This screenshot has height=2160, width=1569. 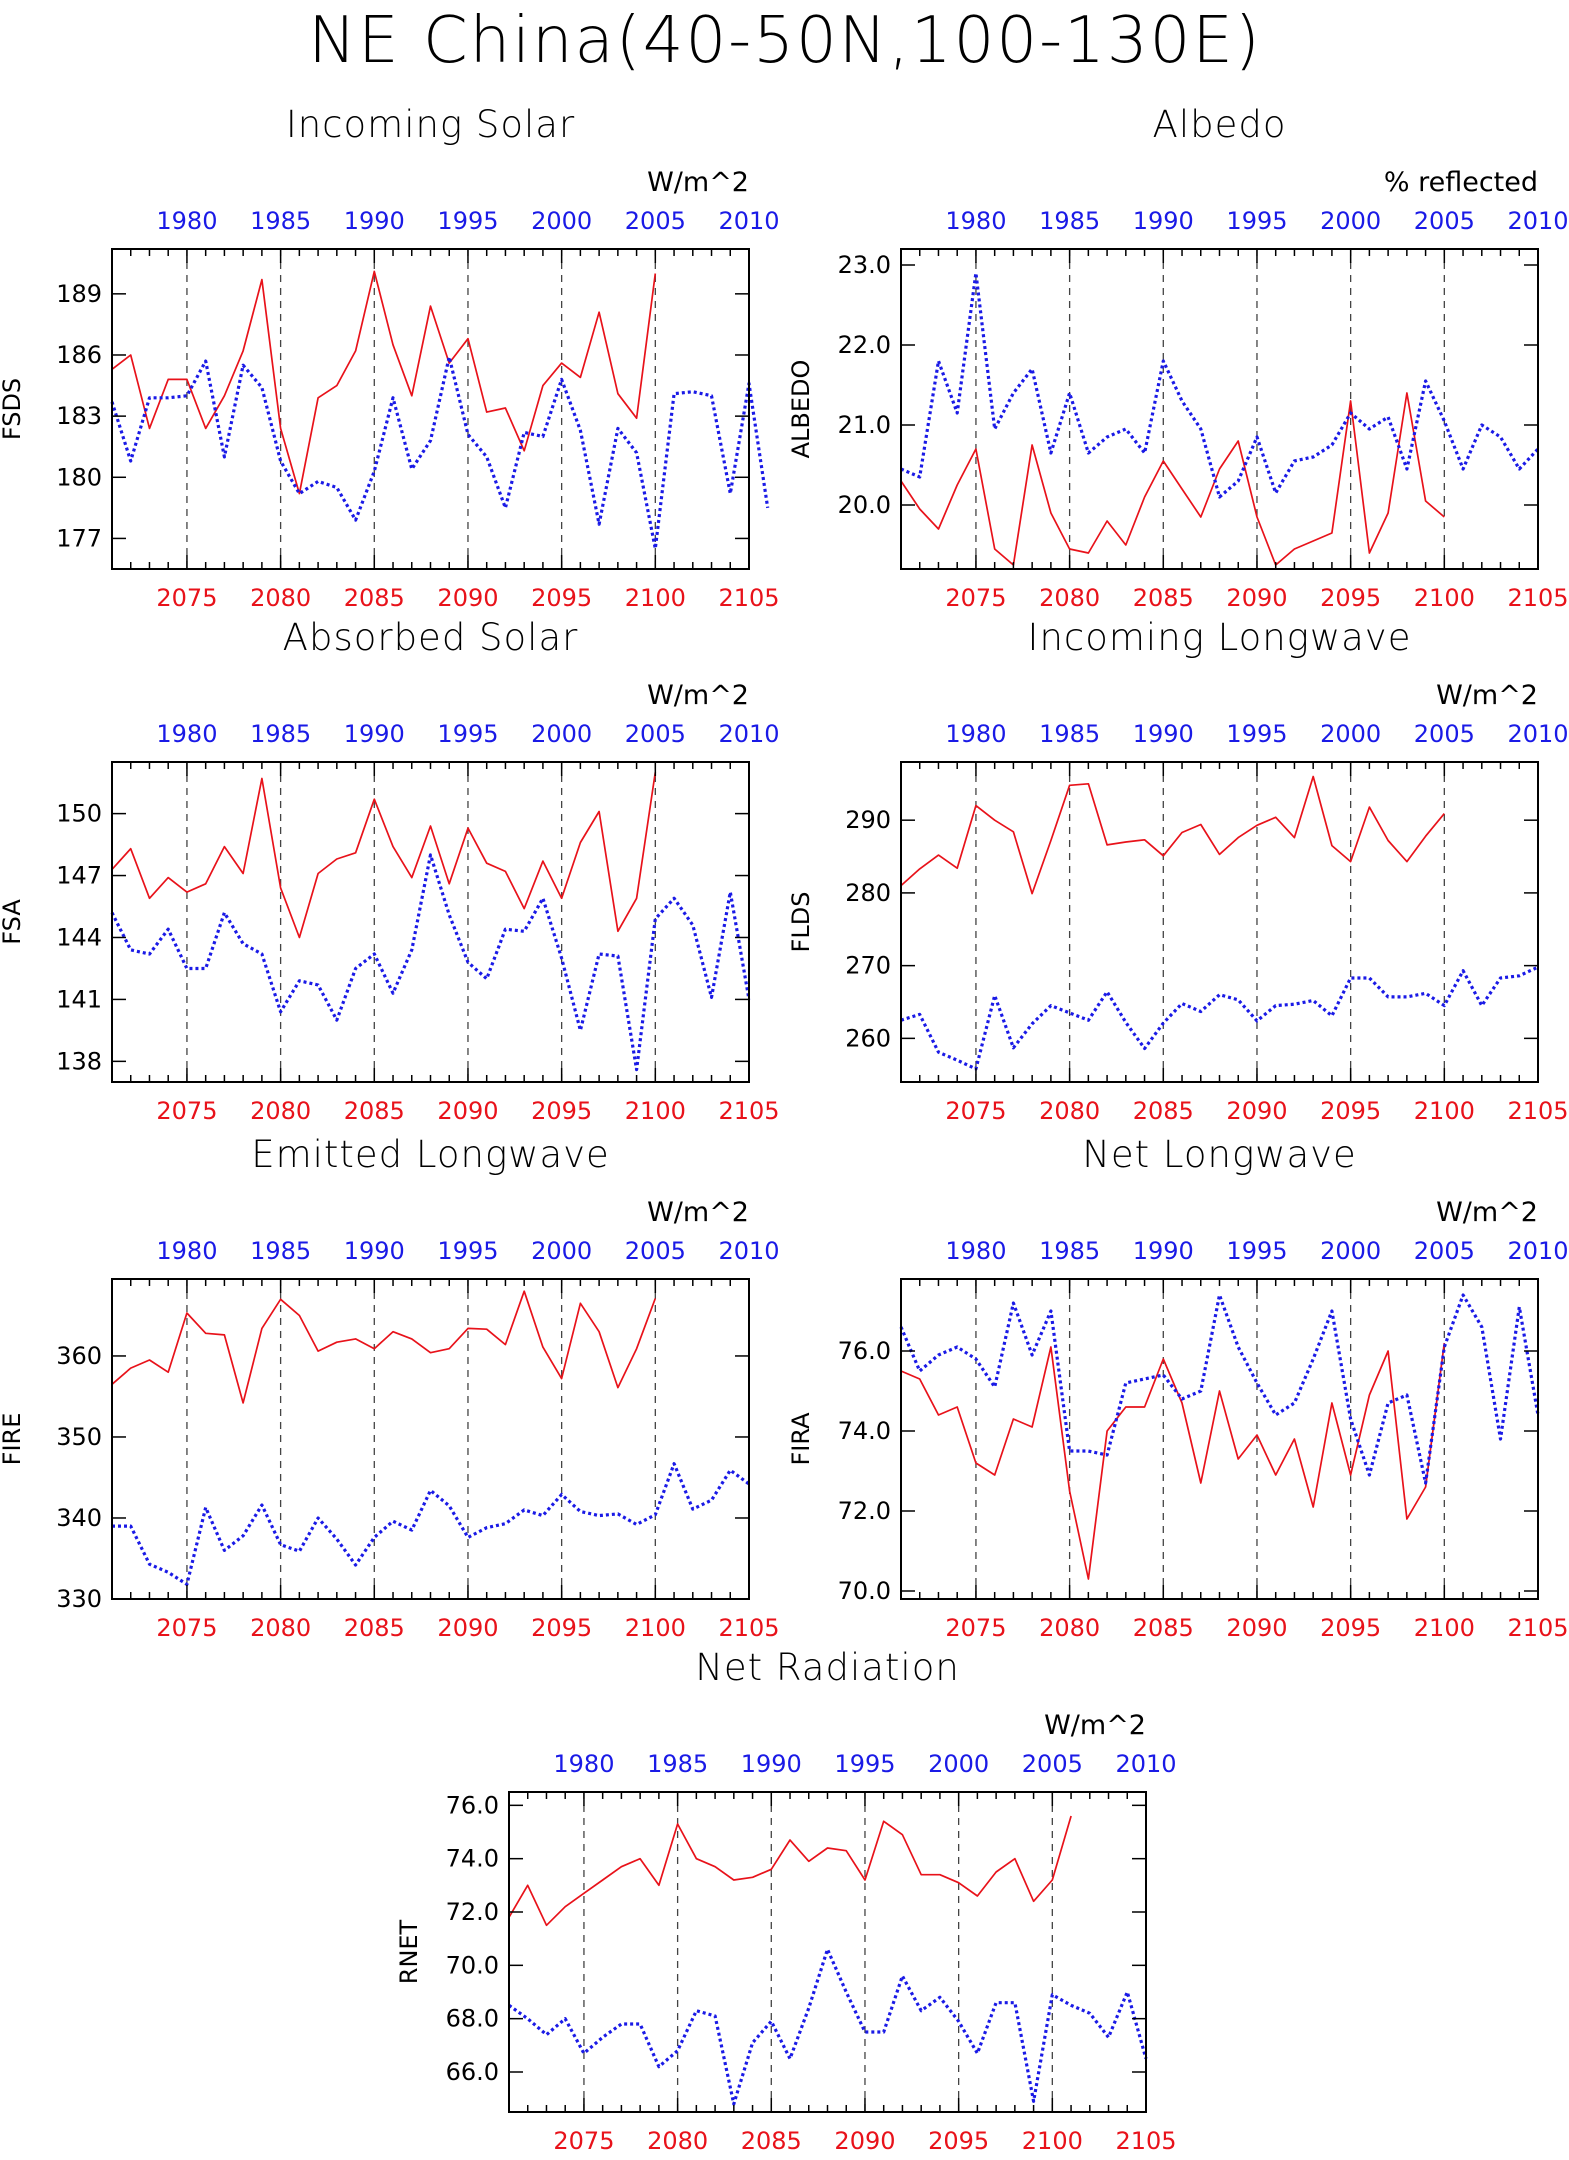 What do you see at coordinates (472, 1805) in the screenshot?
I see `y-tick-label: 76.0` at bounding box center [472, 1805].